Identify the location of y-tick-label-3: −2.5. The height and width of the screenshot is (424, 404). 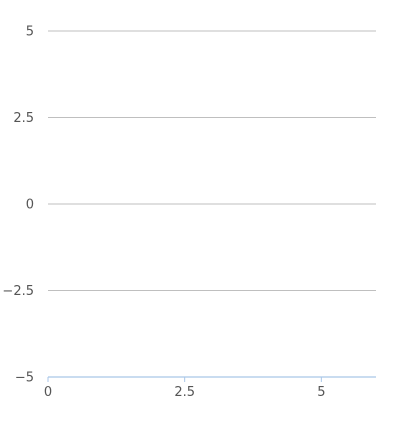
(18, 291).